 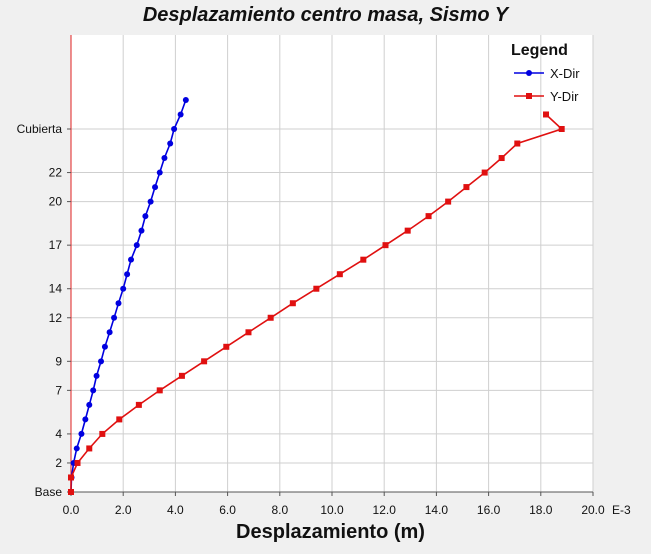 I want to click on legend: Legend X-Dir Y-Dir, so click(x=545, y=73).